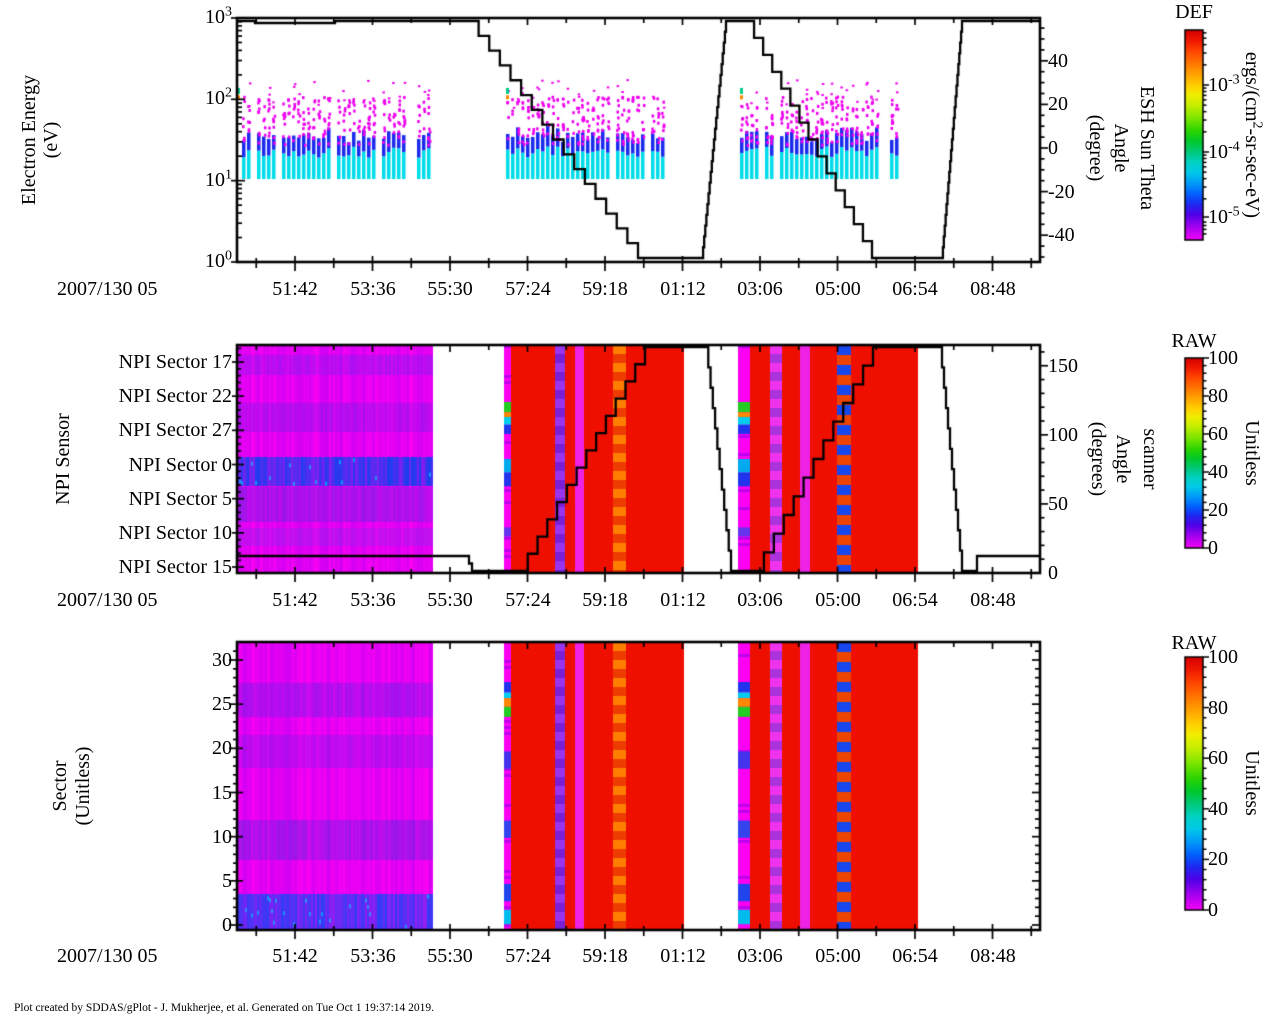  Describe the element at coordinates (1058, 61) in the screenshot. I see `right-tick-label: 40` at that location.